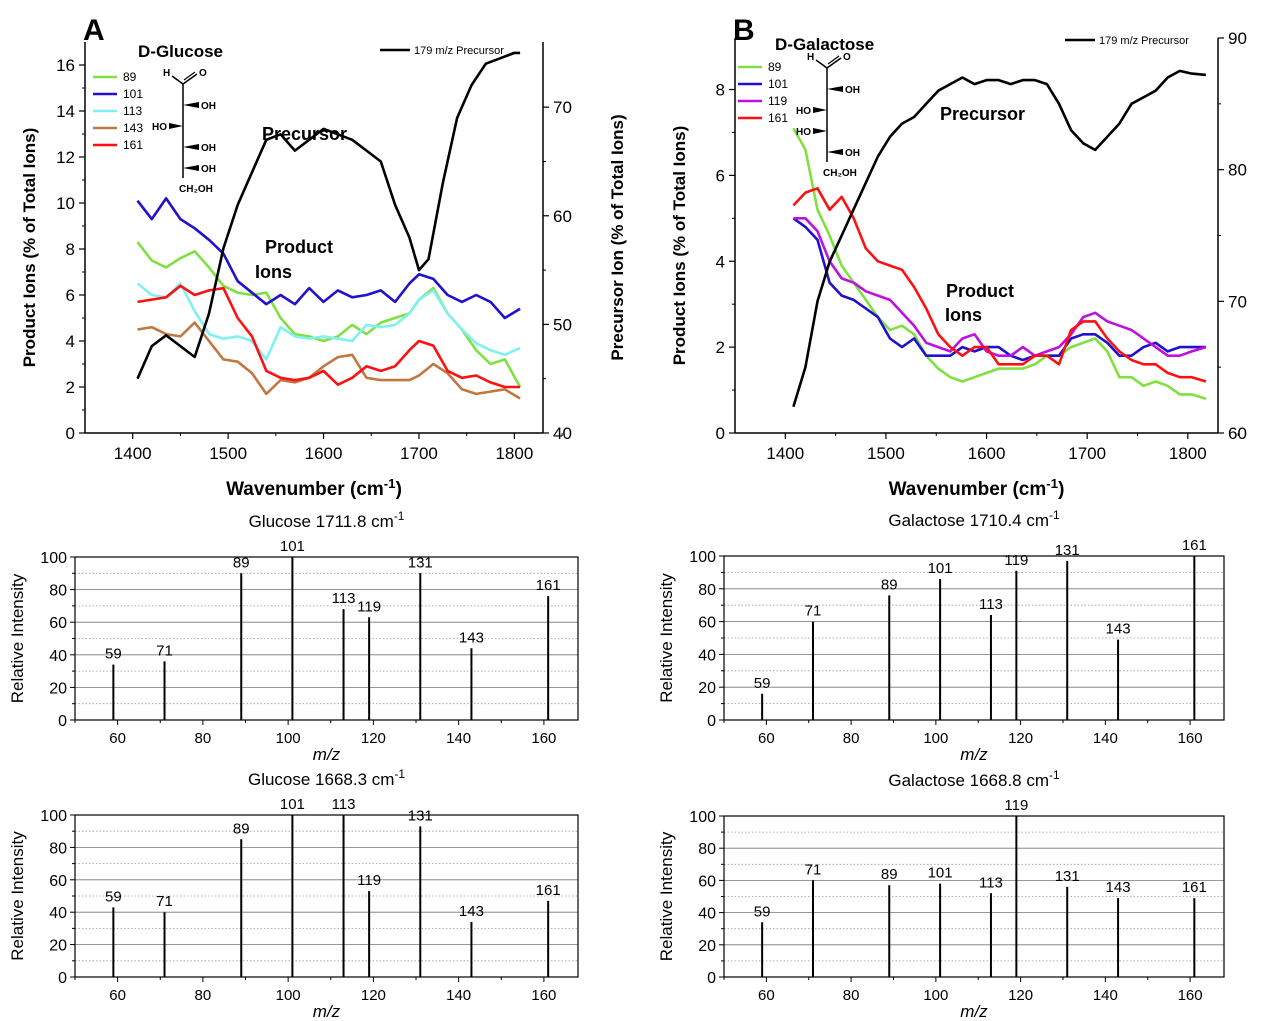 The width and height of the screenshot is (1286, 1021). I want to click on x-tick-label: 1800, so click(1188, 453).